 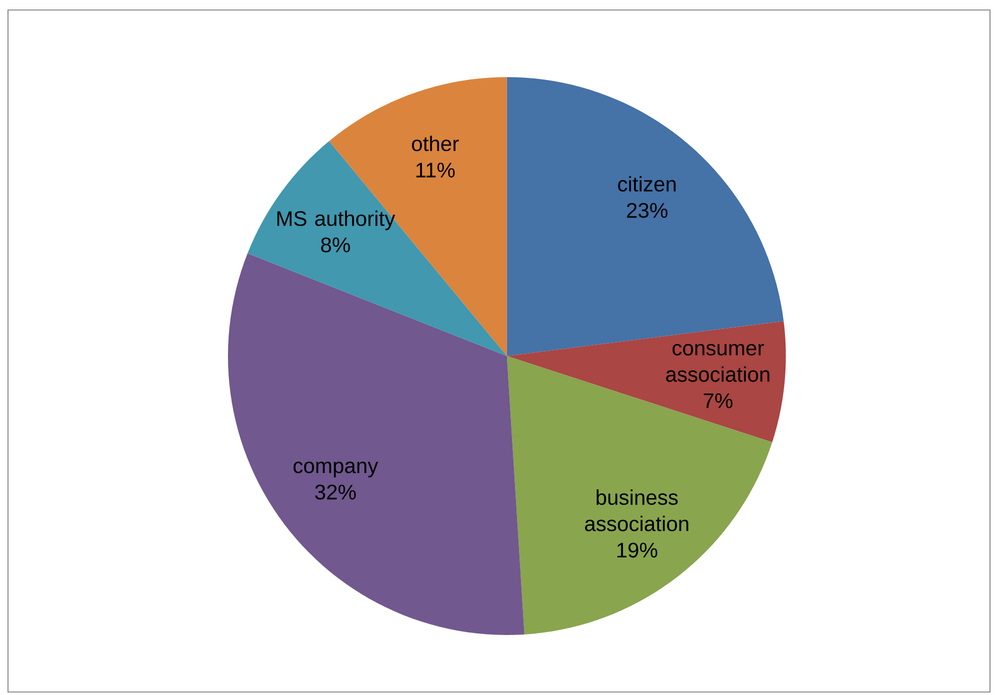 I want to click on slice-label: company, so click(x=336, y=470).